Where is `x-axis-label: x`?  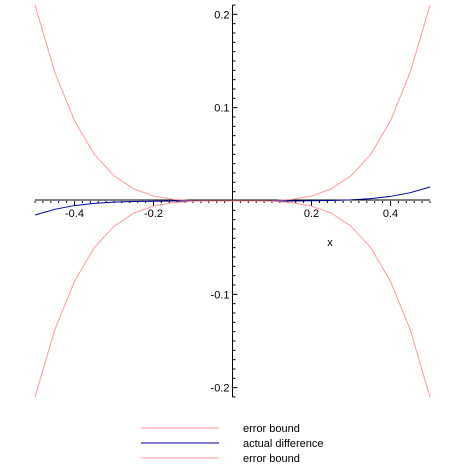 x-axis-label: x is located at coordinates (330, 243).